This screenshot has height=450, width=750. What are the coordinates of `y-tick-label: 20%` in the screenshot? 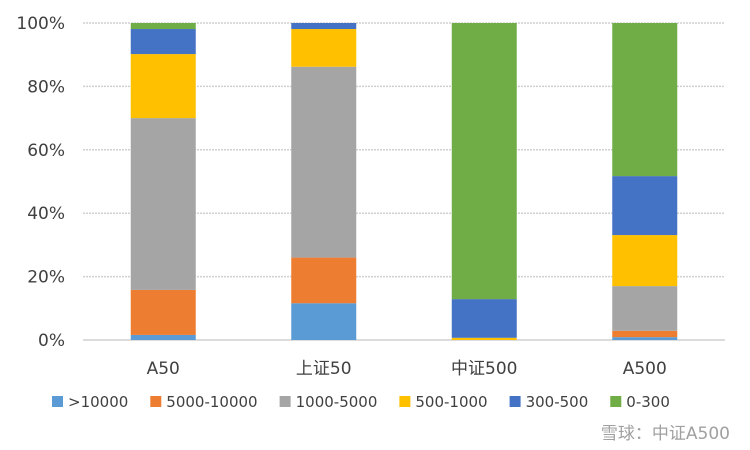 It's located at (46, 278).